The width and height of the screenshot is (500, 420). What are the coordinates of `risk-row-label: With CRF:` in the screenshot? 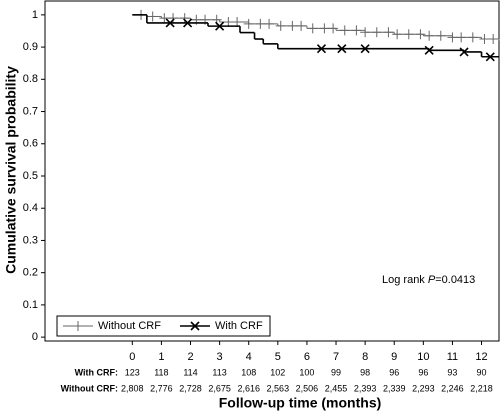 It's located at (96, 372).